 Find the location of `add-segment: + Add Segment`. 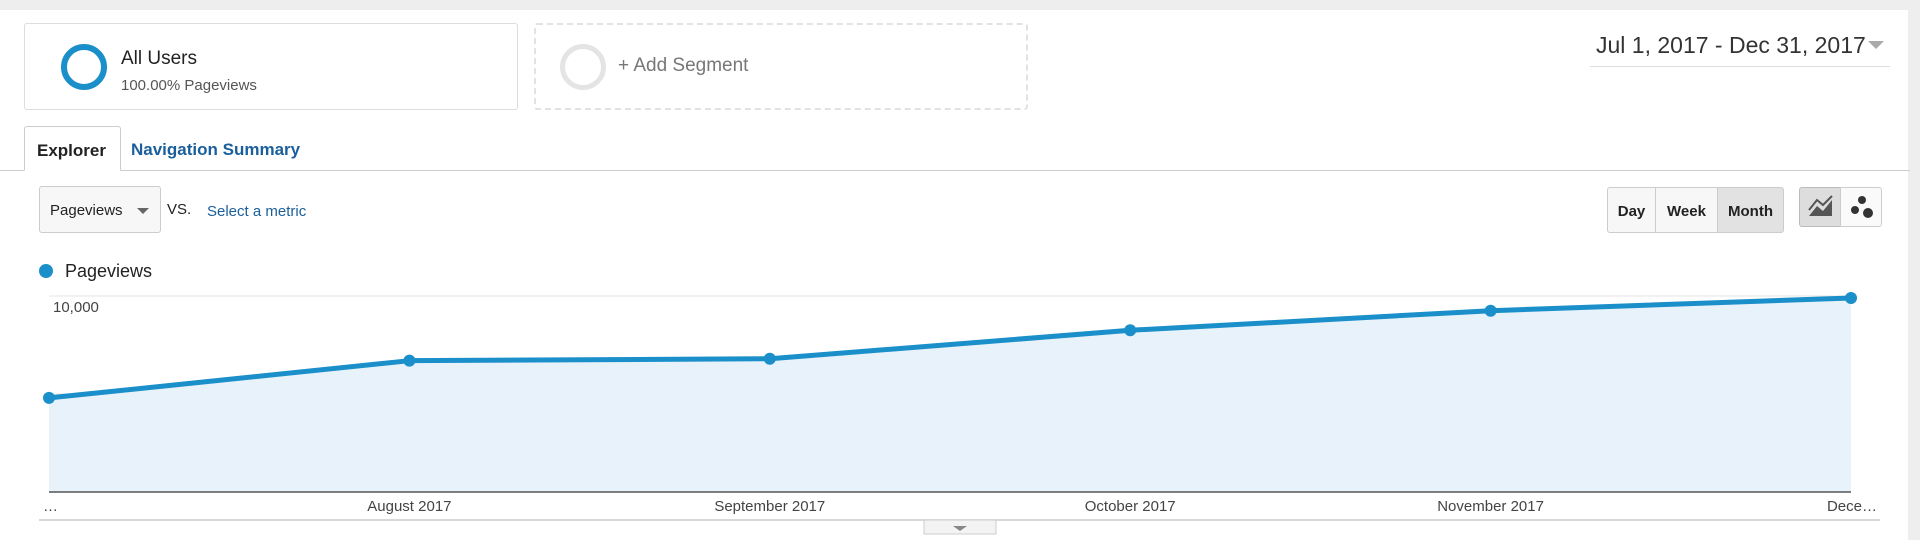

add-segment: + Add Segment is located at coordinates (781, 66).